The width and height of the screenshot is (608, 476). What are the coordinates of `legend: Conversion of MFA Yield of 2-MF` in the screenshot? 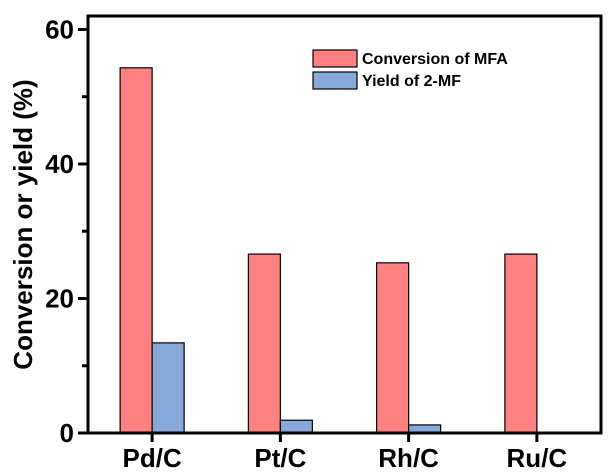 It's located at (410, 69).